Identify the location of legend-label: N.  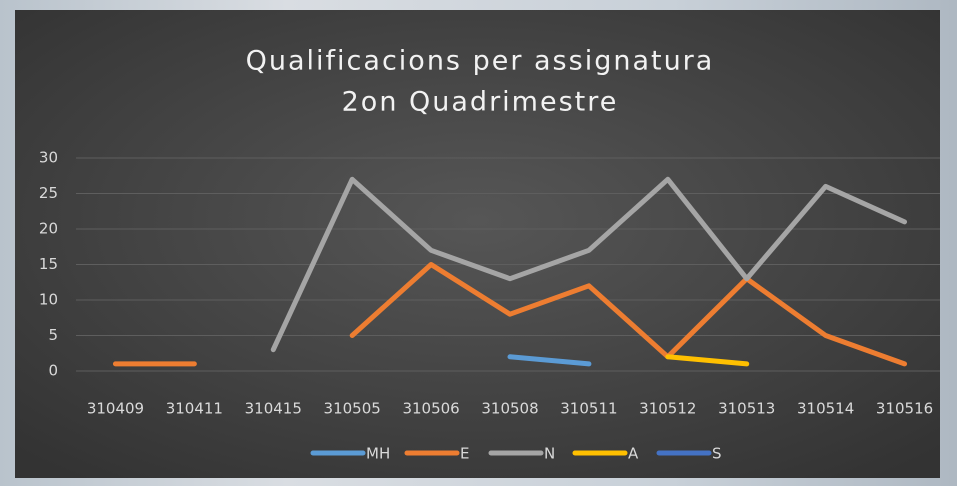
(549, 454).